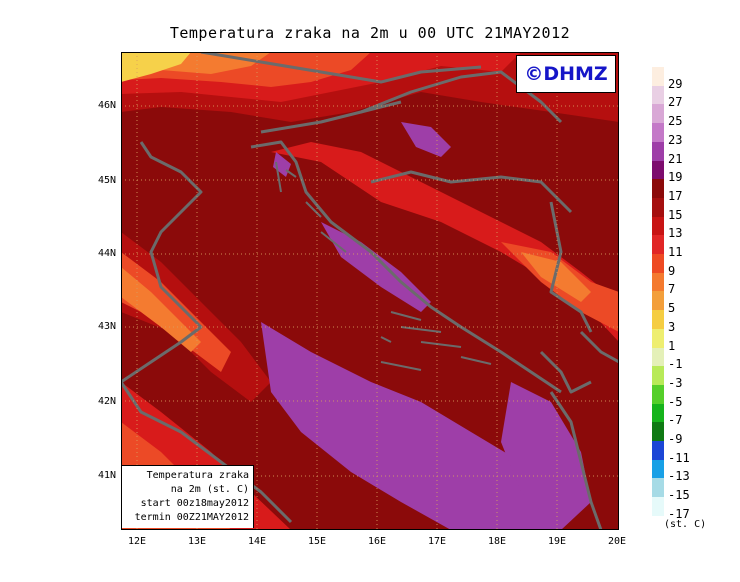 Image resolution: width=740 pixels, height=582 pixels. I want to click on x-tick-label: 18E, so click(497, 541).